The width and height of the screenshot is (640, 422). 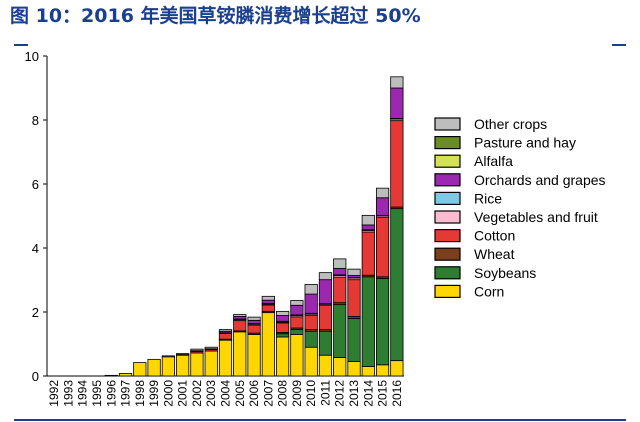 What do you see at coordinates (83, 393) in the screenshot?
I see `x-tick-label: 1994` at bounding box center [83, 393].